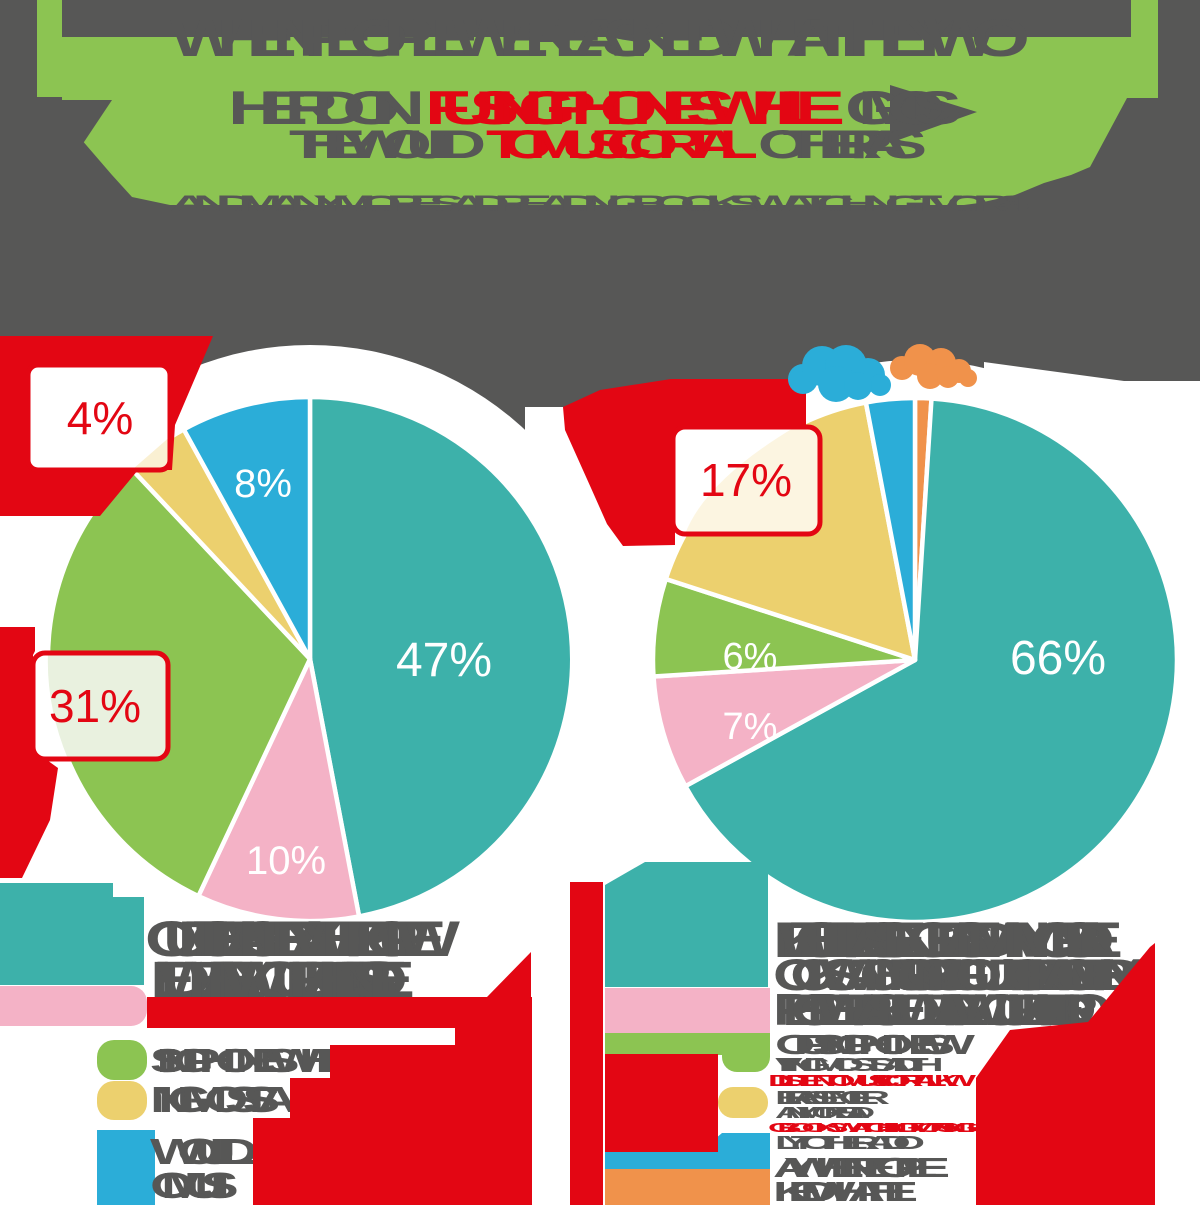 The image size is (1200, 1205). Describe the element at coordinates (750, 727) in the screenshot. I see `svg-text: 7%` at that location.